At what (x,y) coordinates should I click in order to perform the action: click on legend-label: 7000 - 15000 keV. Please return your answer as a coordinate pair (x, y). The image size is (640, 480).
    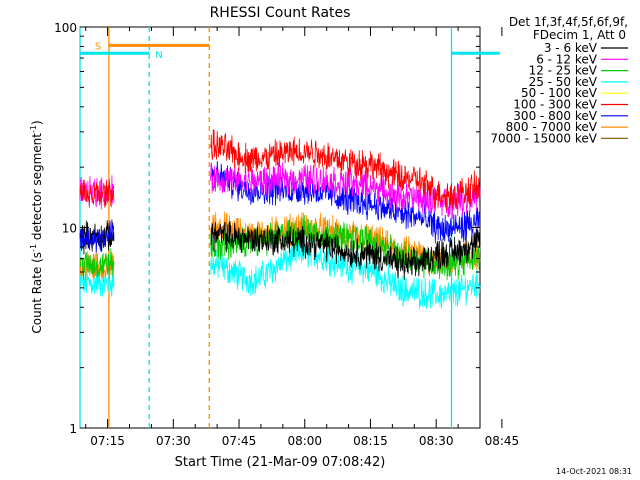
    Looking at the image, I should click on (543, 138).